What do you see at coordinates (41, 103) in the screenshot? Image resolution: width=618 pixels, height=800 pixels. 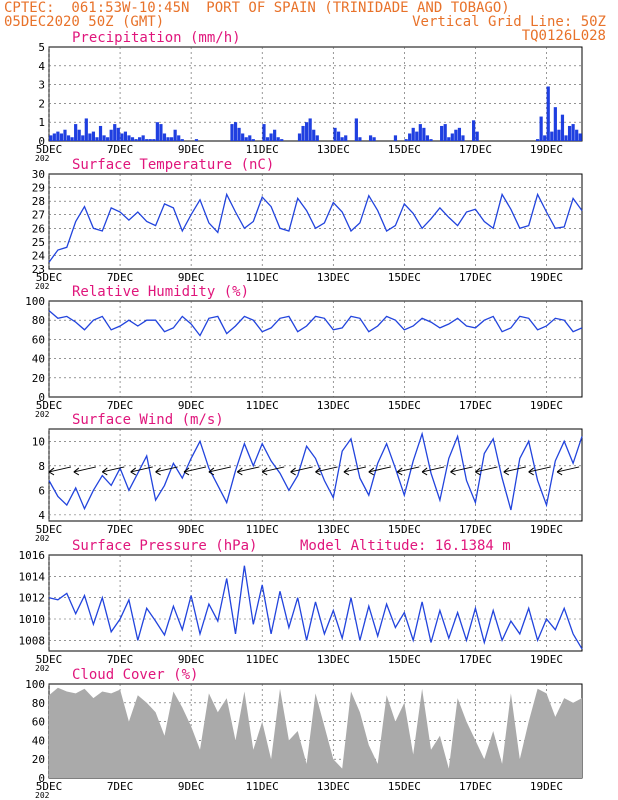 I see `y-tick-label: 2` at bounding box center [41, 103].